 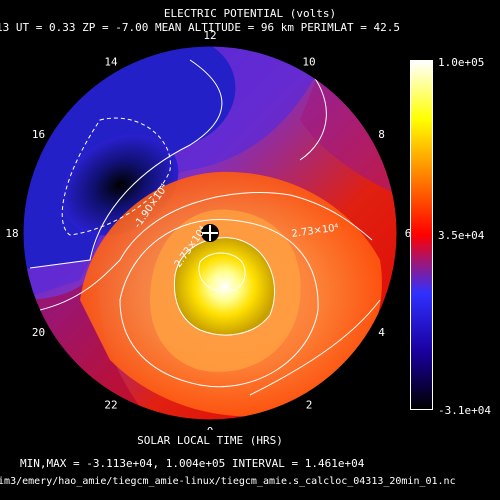 What do you see at coordinates (11, 233) in the screenshot?
I see `hour-tick-18: 18` at bounding box center [11, 233].